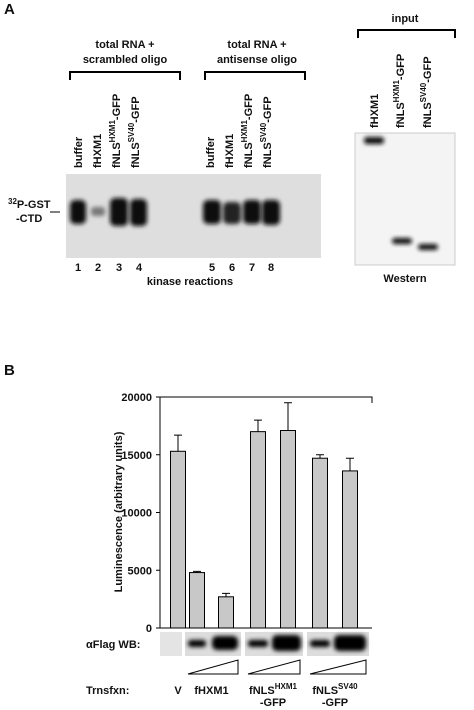 This screenshot has height=710, width=474. I want to click on lane-number: 3, so click(119, 268).